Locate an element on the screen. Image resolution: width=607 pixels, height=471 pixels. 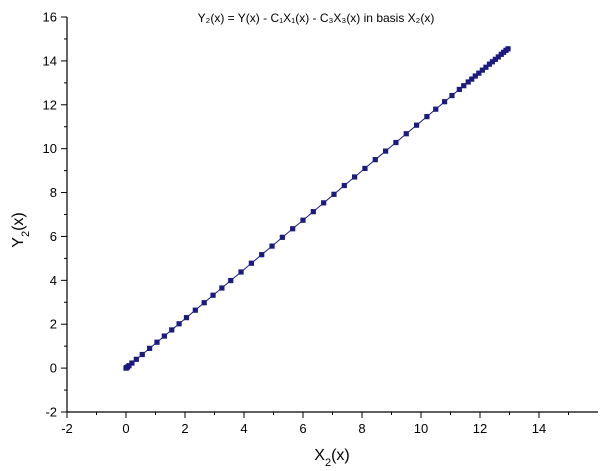
x-tick-label: 2 is located at coordinates (184, 428).